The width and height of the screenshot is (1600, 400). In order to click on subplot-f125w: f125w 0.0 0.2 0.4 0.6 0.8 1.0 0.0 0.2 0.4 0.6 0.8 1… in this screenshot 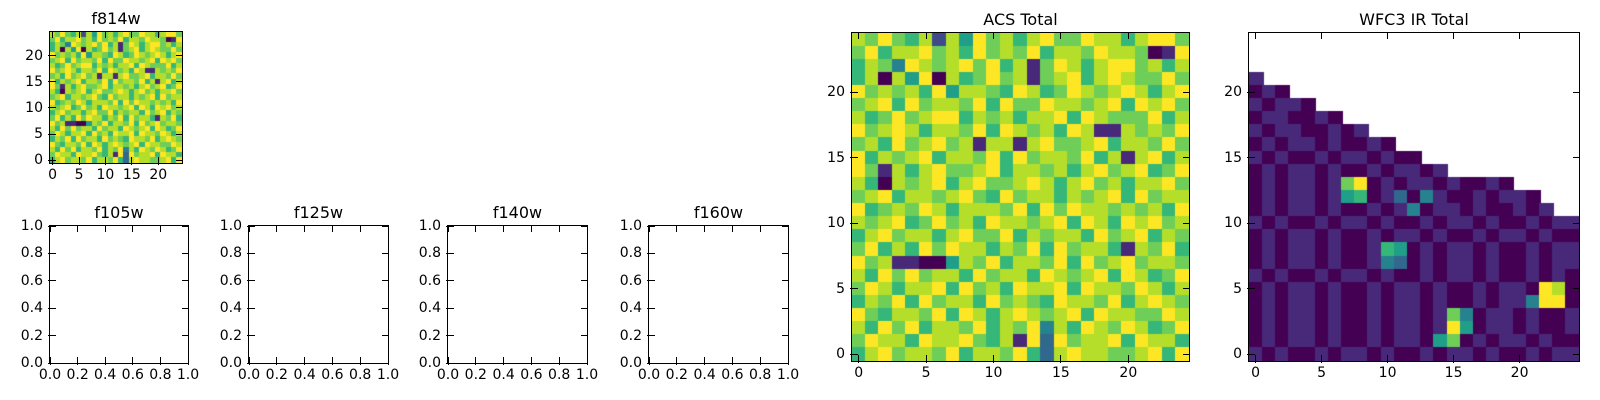, I will do `click(309, 294)`.